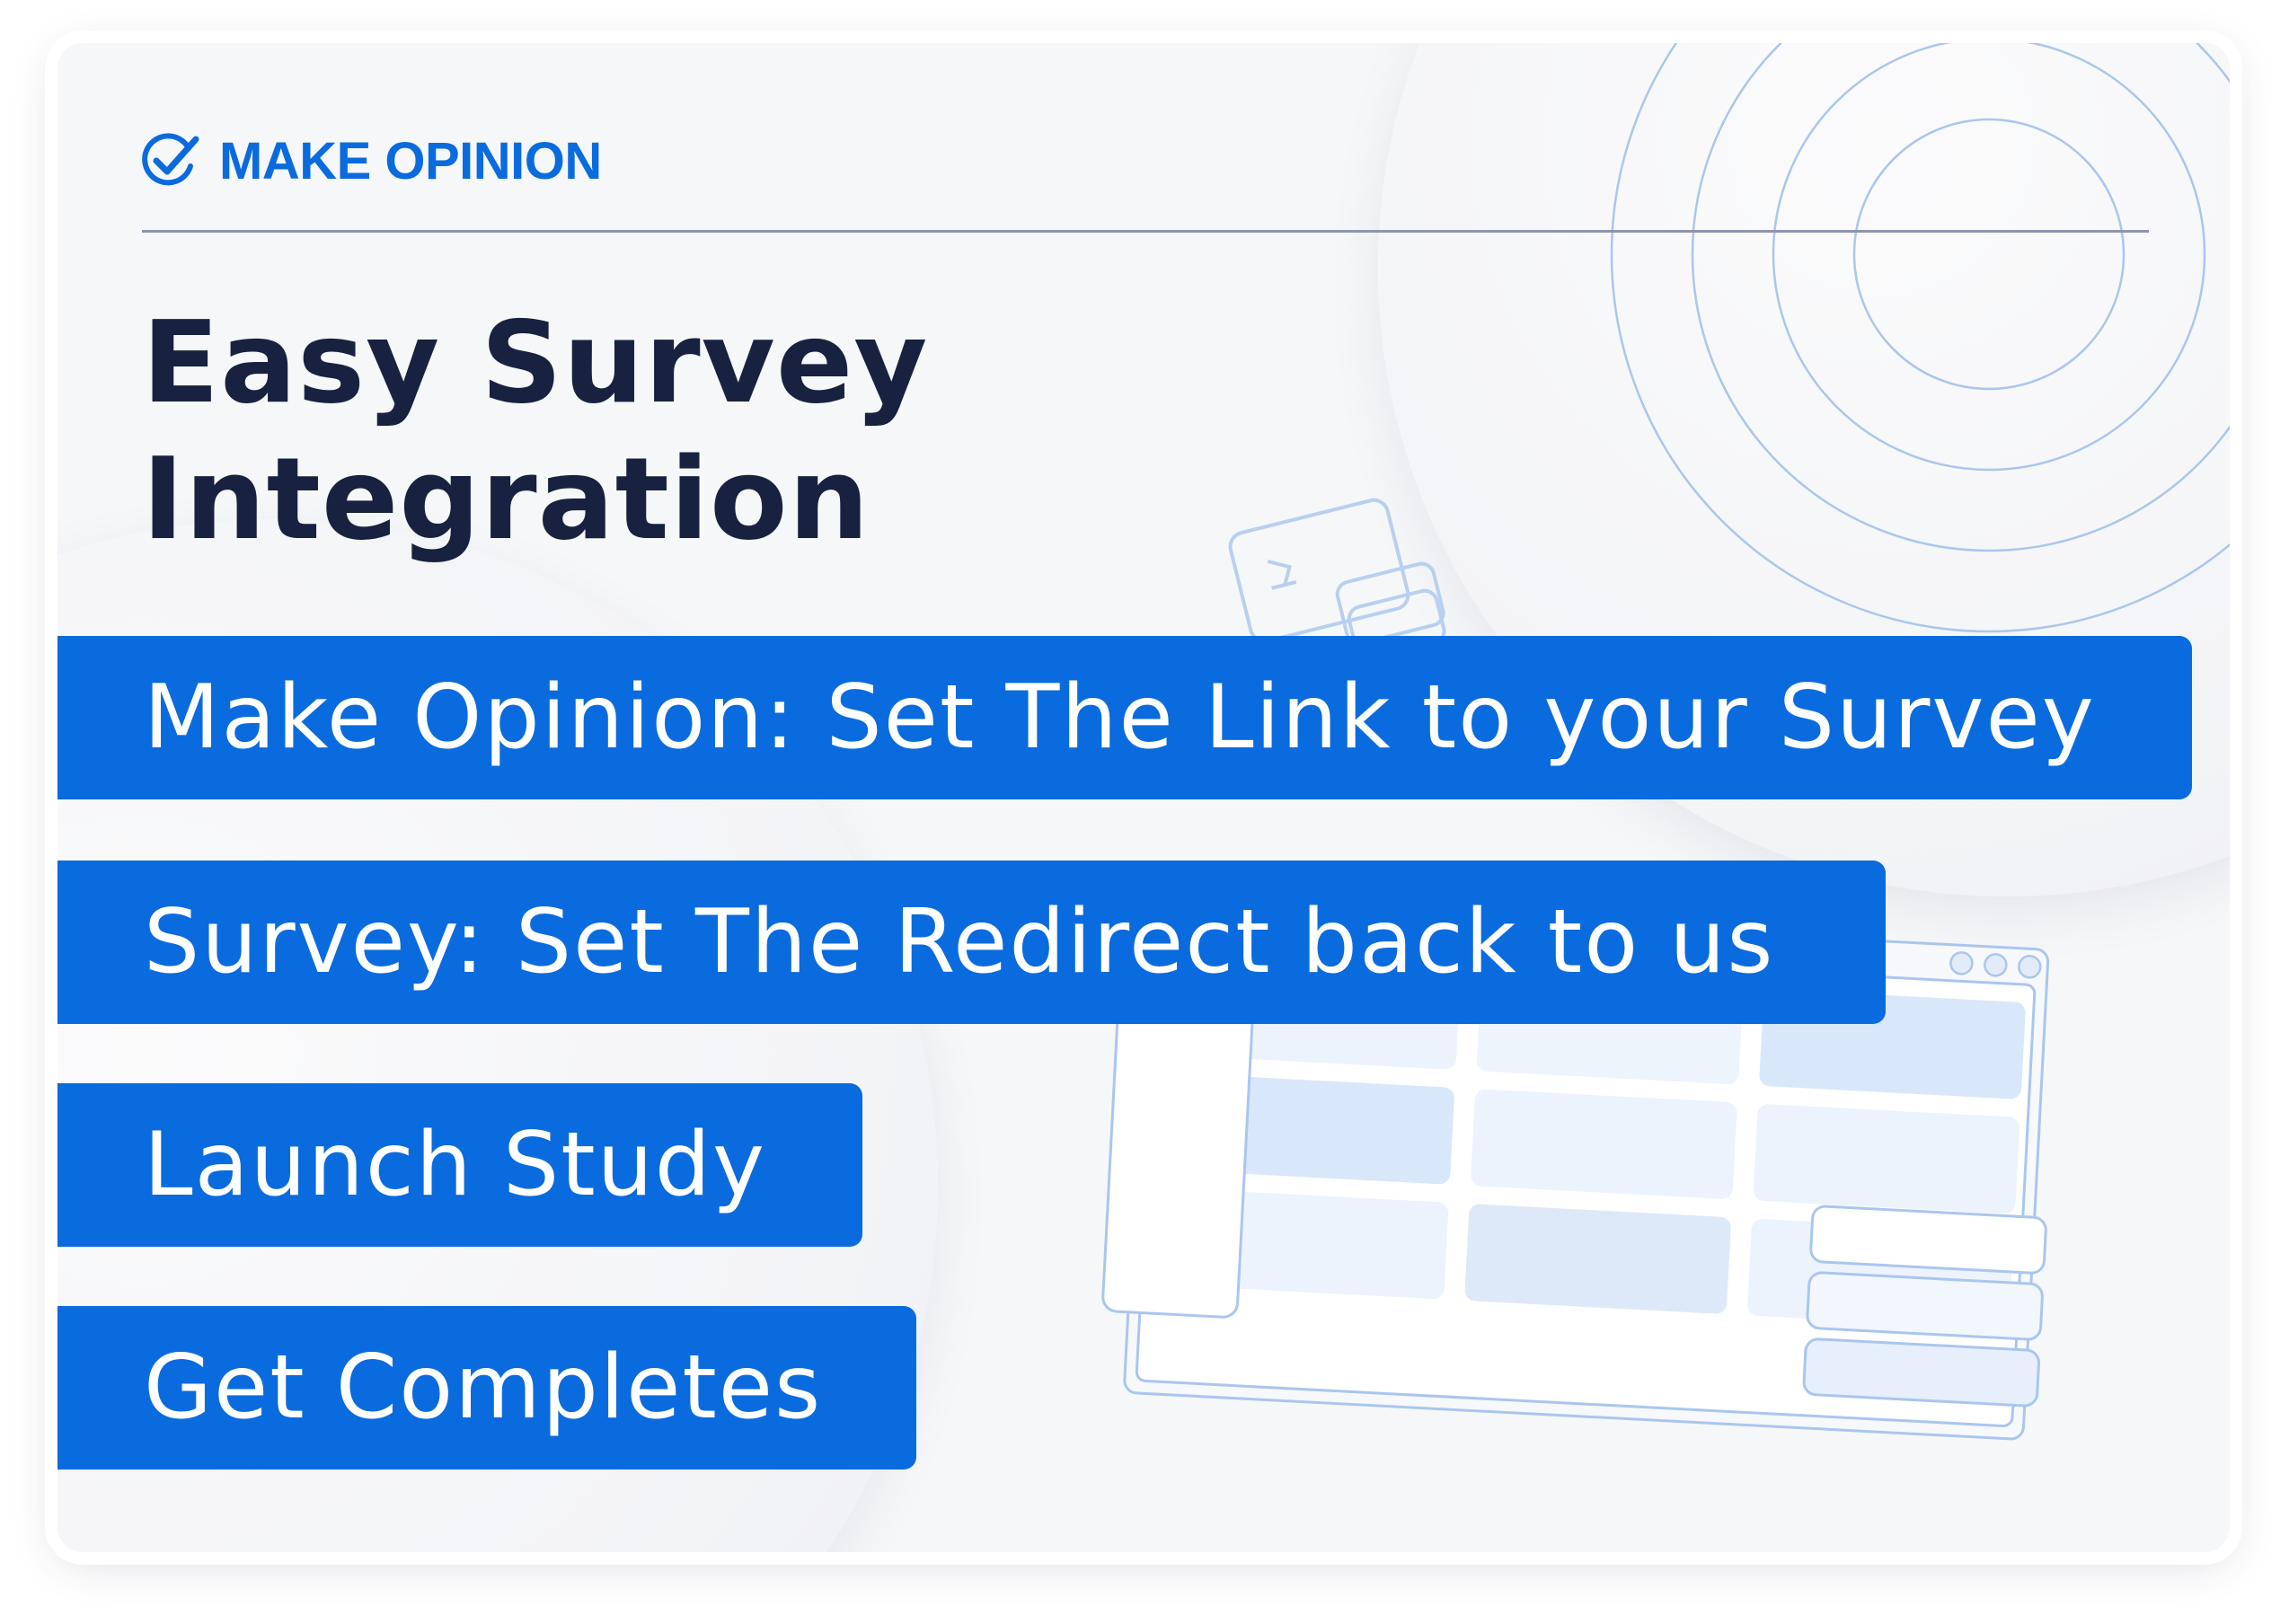 The image size is (2289, 1624). Describe the element at coordinates (170, 159) in the screenshot. I see `checkmark-ring-icon` at that location.